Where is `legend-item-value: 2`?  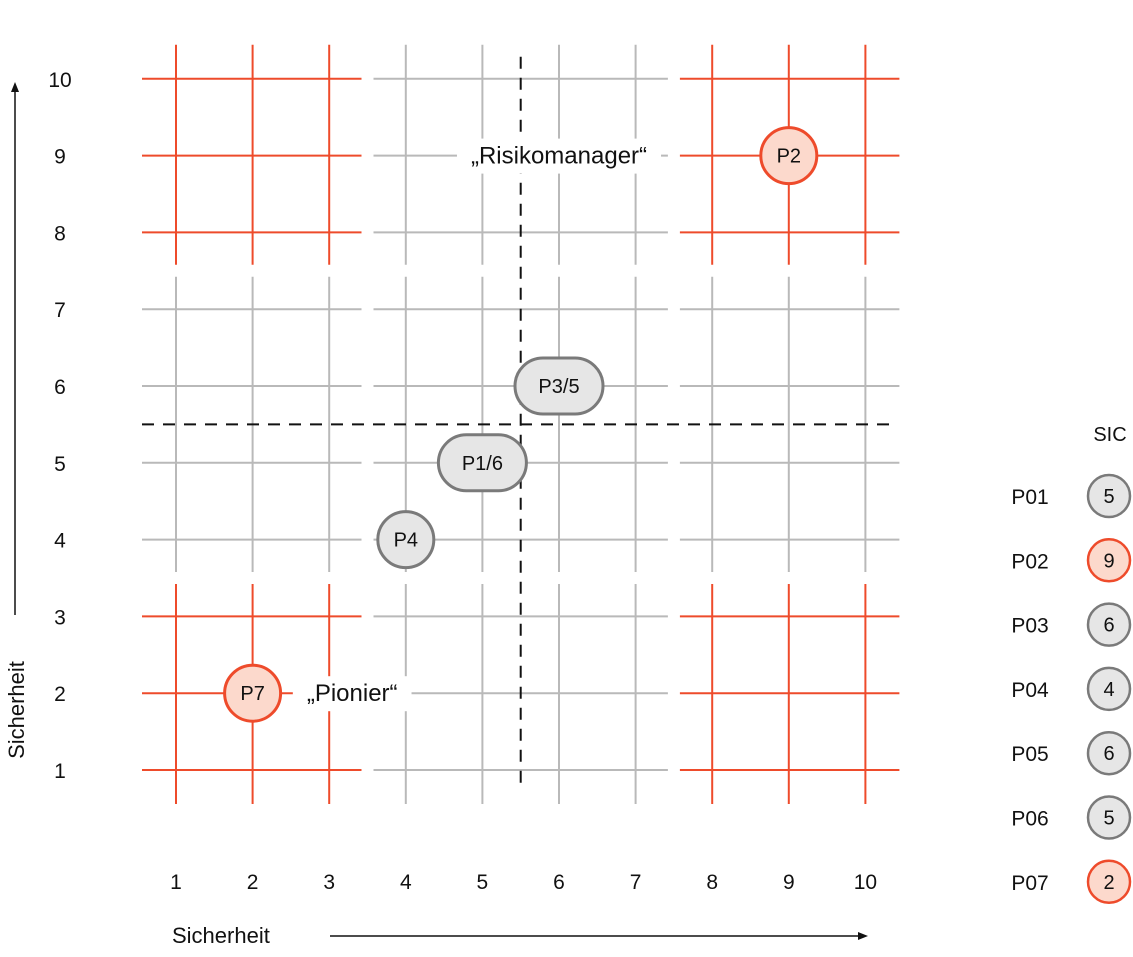 legend-item-value: 2 is located at coordinates (1108, 883).